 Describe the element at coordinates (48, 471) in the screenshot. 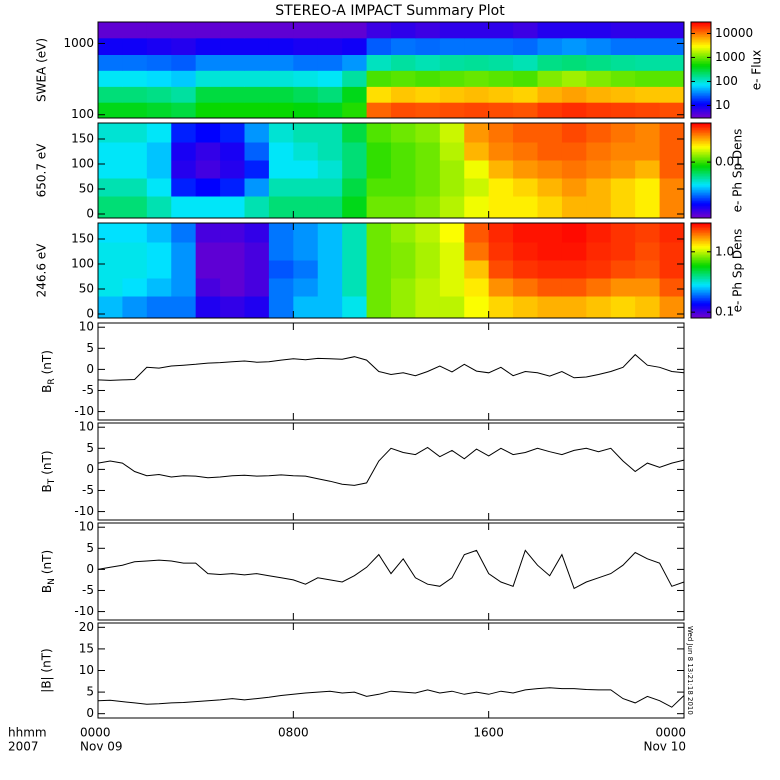

I see `y-axis-label: BT (nT)` at that location.